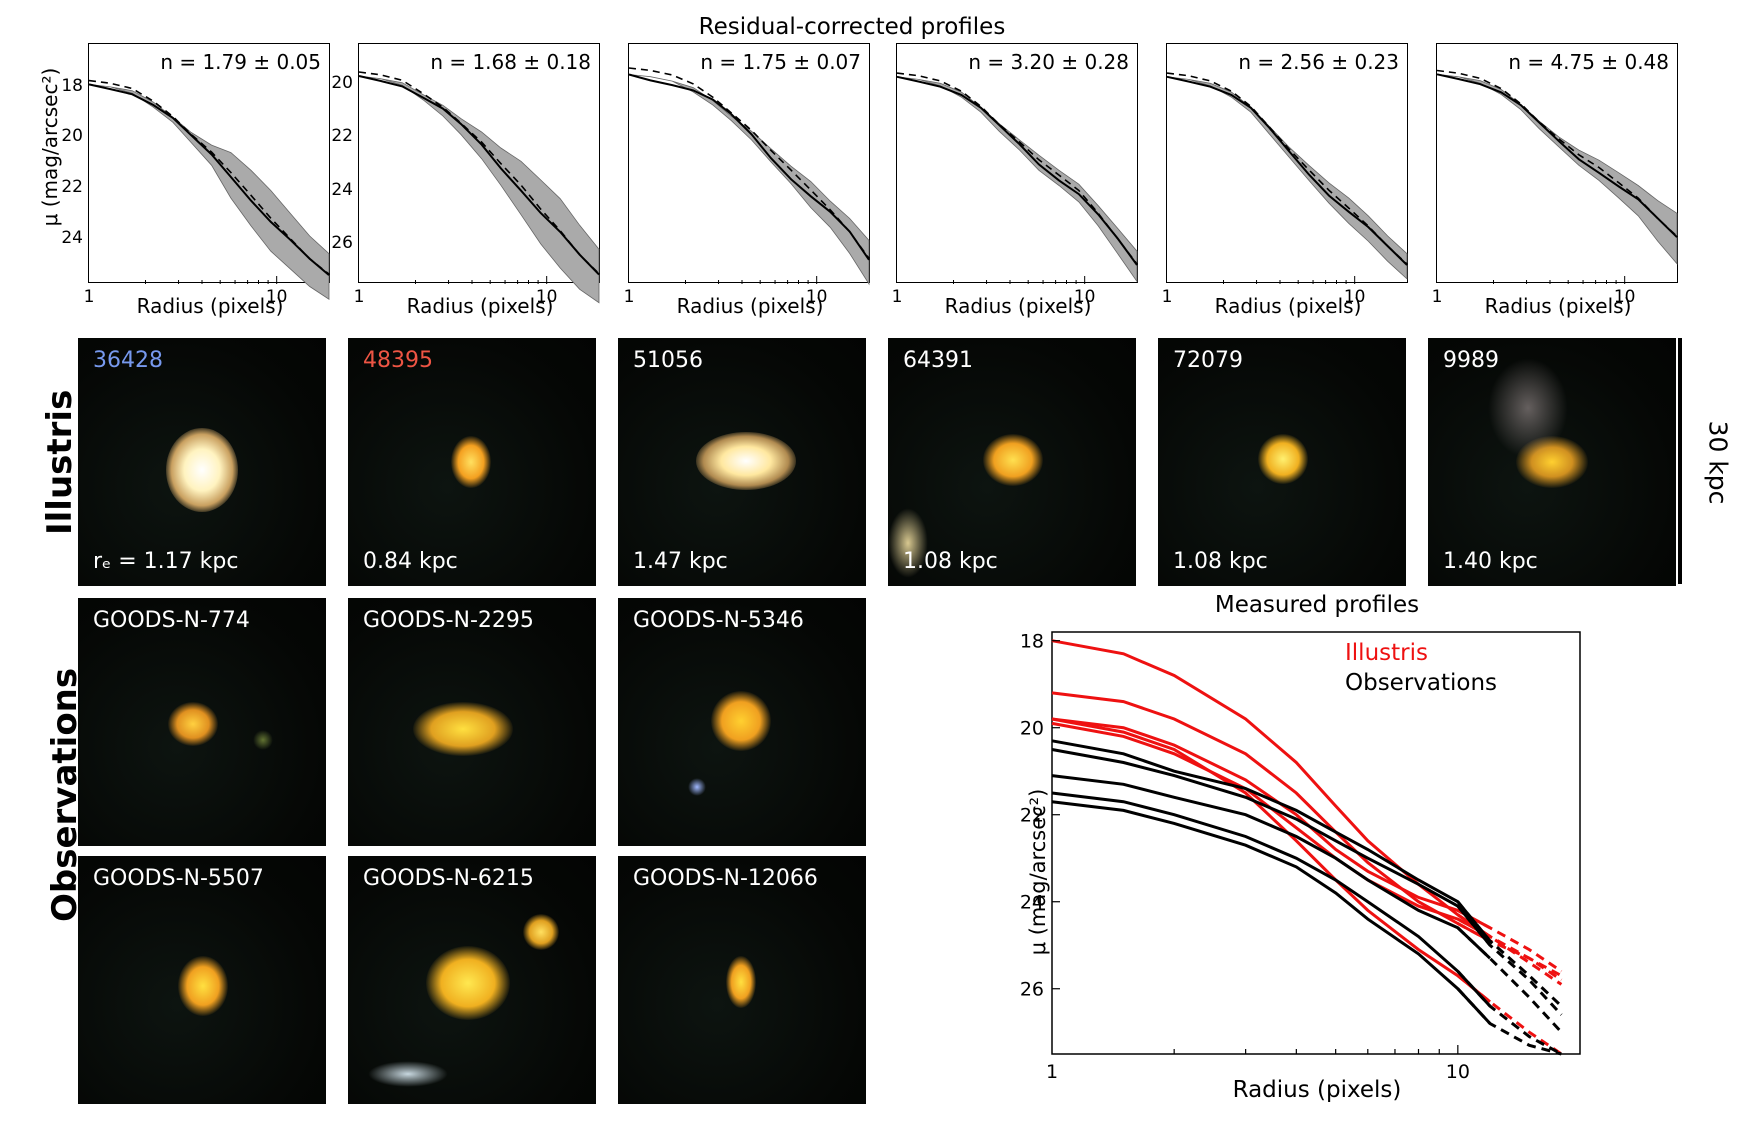 The width and height of the screenshot is (1744, 1125). Describe the element at coordinates (1317, 605) in the screenshot. I see `measured-profiles-title: Measured profiles` at that location.